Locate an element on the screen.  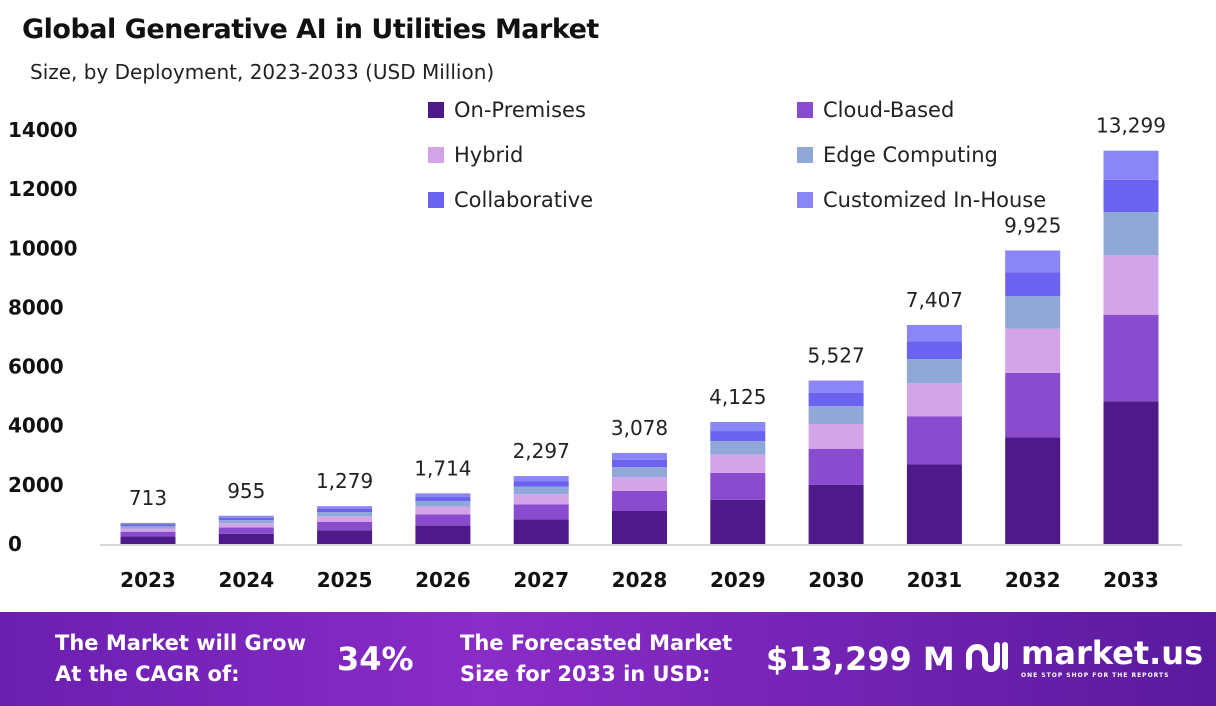
legend-label: Hybrid is located at coordinates (489, 155).